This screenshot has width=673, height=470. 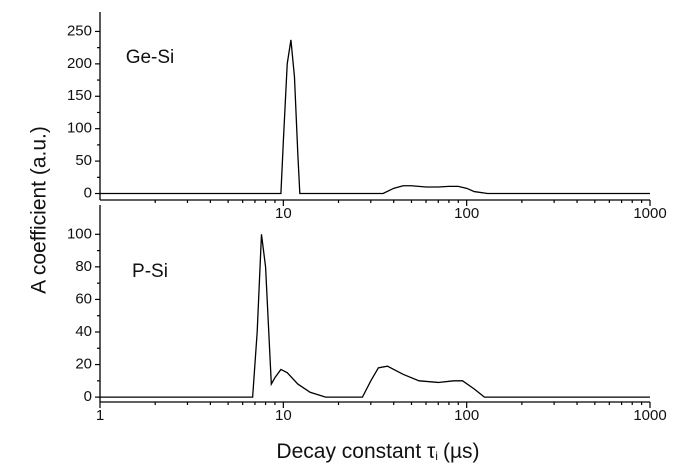 What do you see at coordinates (461, 451) in the screenshot?
I see `x-axis-label-unit: (µs)` at bounding box center [461, 451].